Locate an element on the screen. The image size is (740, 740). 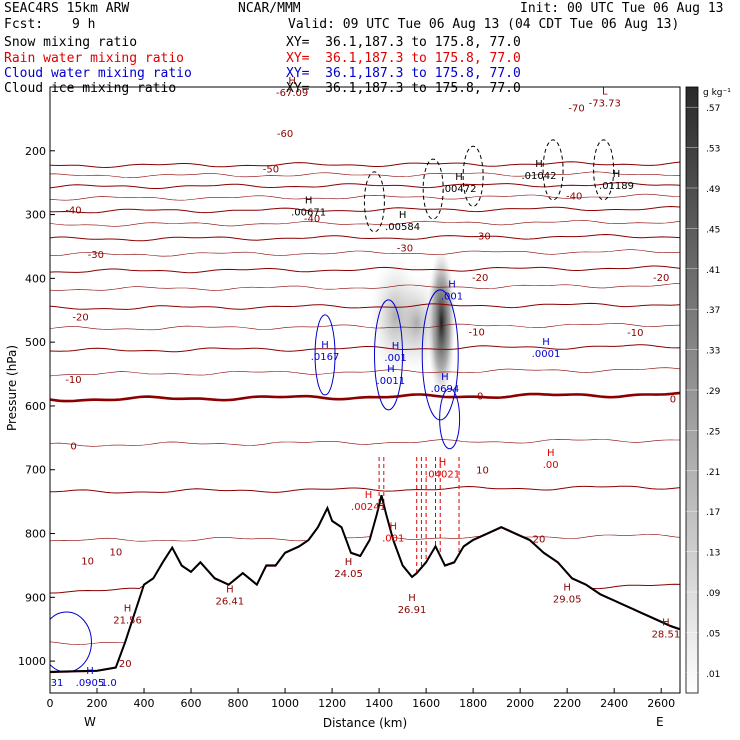
contour-label: -70 is located at coordinates (576, 108).